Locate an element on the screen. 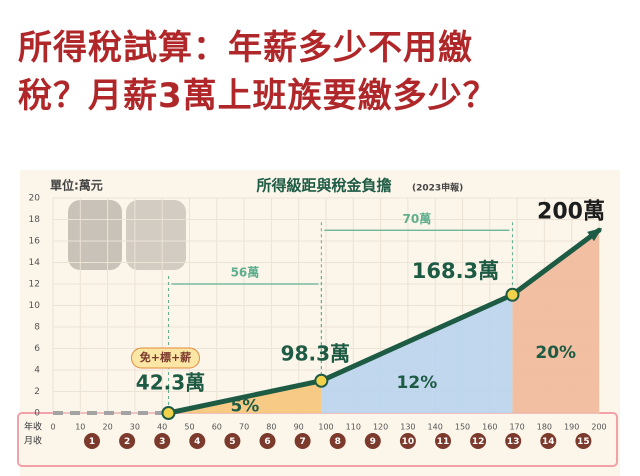 Image resolution: width=640 pixels, height=476 pixels. y-tick-label: 10 is located at coordinates (35, 306).